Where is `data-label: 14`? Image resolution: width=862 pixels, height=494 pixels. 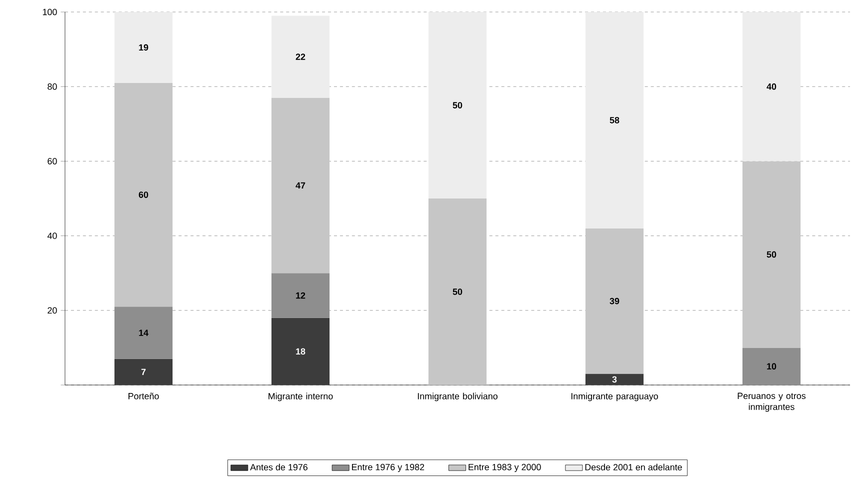
data-label: 14 is located at coordinates (143, 333).